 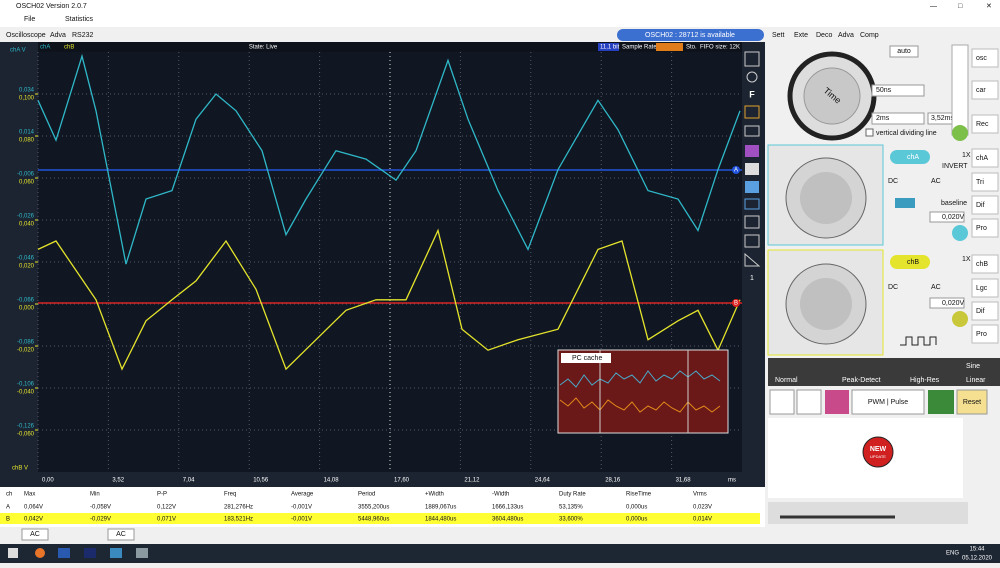 I want to click on table-header: +Width, so click(x=434, y=495).